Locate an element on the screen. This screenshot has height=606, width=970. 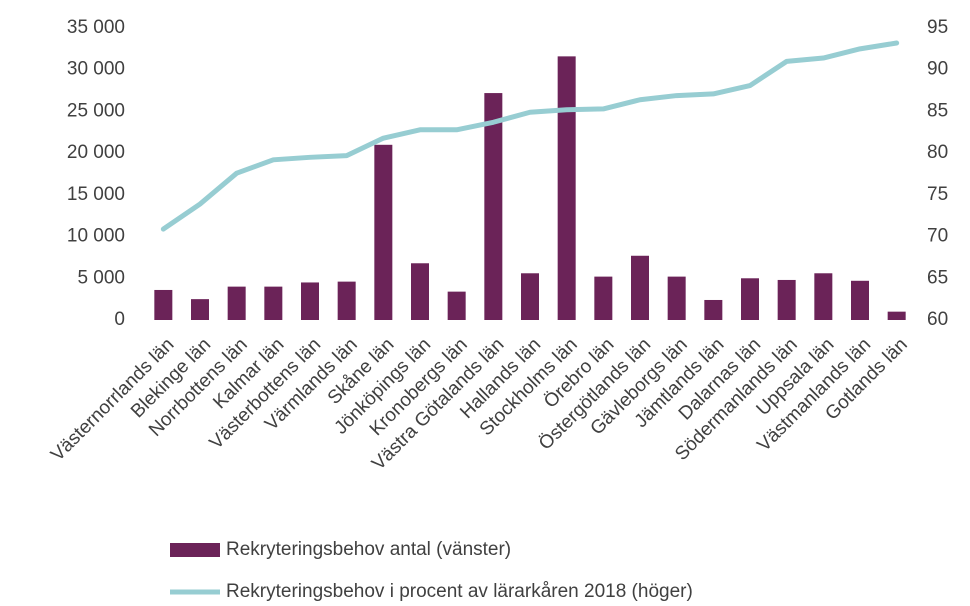
y-tick-label: 10 000 is located at coordinates (96, 236).